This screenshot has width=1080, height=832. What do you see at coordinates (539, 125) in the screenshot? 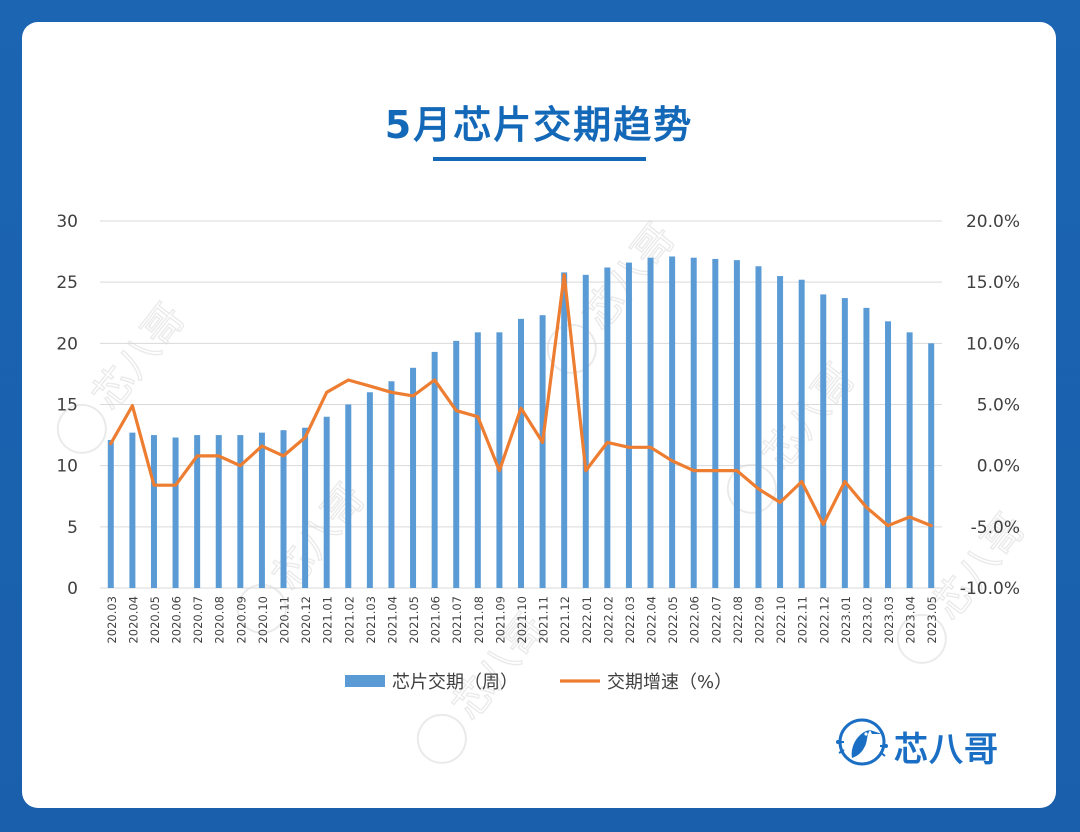
I see `page-title: 5月芯片交期趋势` at bounding box center [539, 125].